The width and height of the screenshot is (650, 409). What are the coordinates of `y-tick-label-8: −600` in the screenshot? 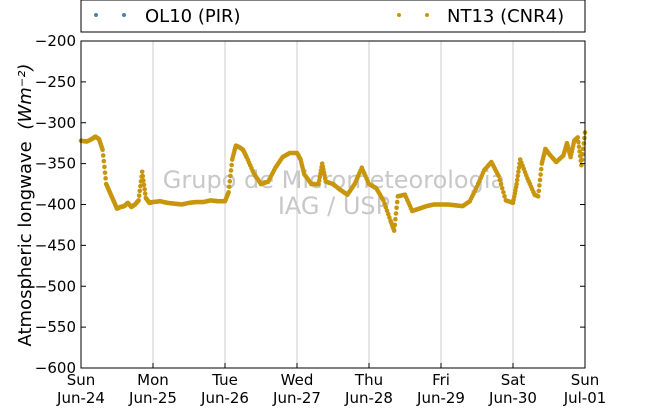 It's located at (55, 368).